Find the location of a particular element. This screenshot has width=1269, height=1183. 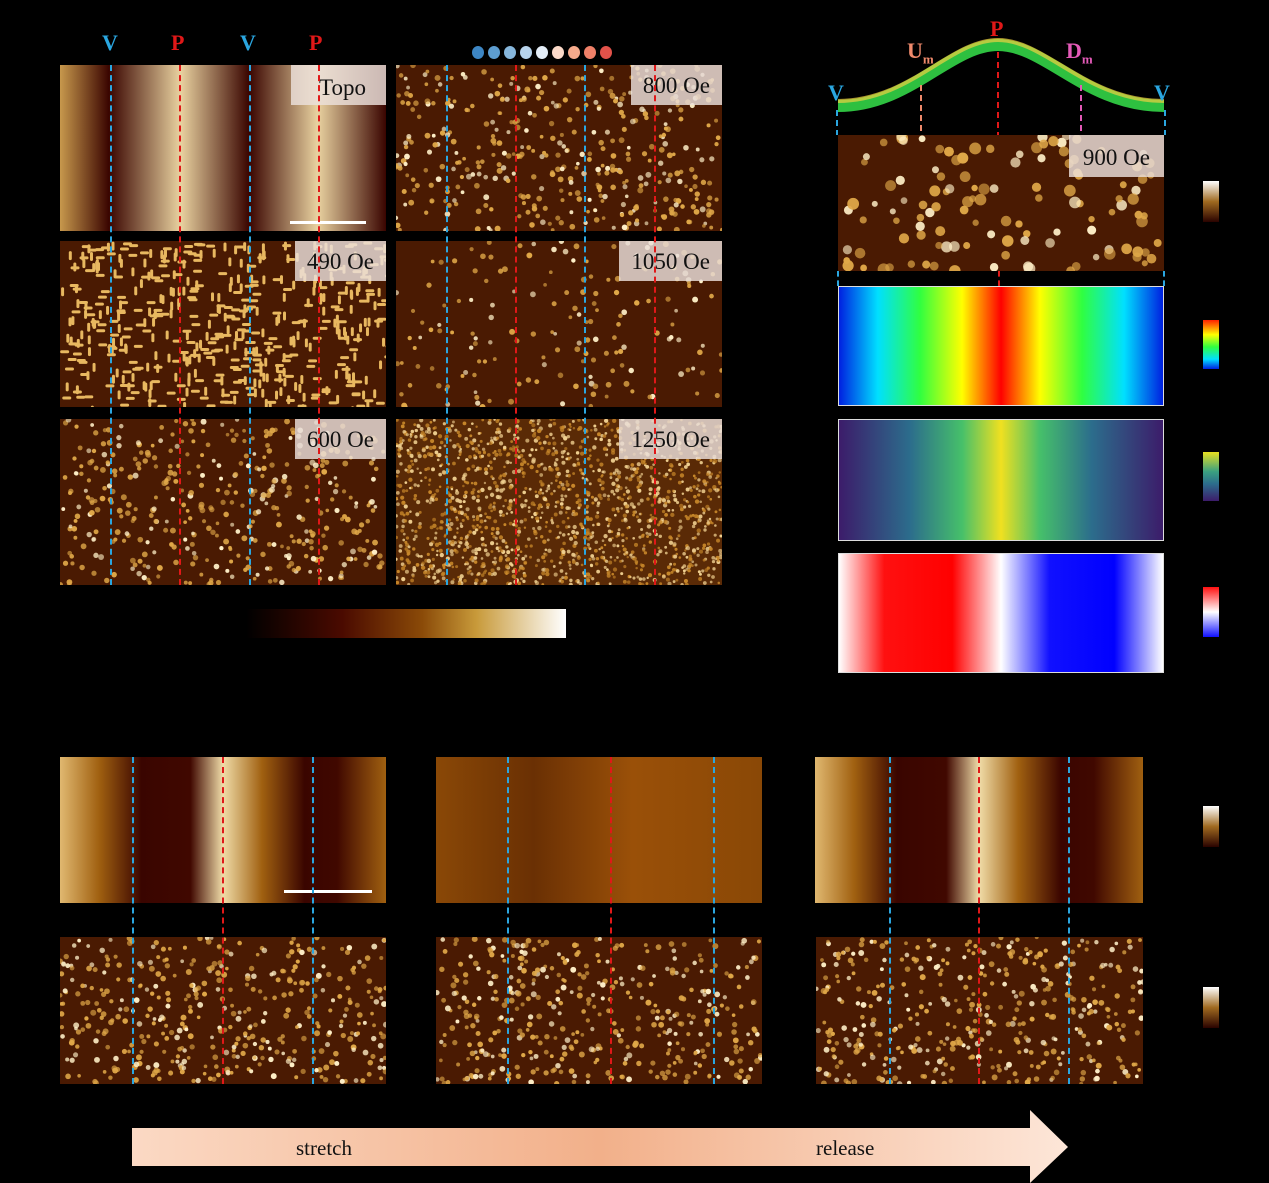

height-profile-curve is located at coordinates (1001, 86).